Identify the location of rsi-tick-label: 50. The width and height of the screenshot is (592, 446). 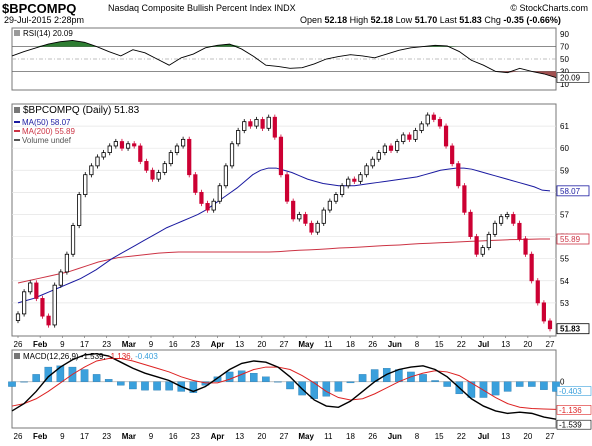
(564, 59).